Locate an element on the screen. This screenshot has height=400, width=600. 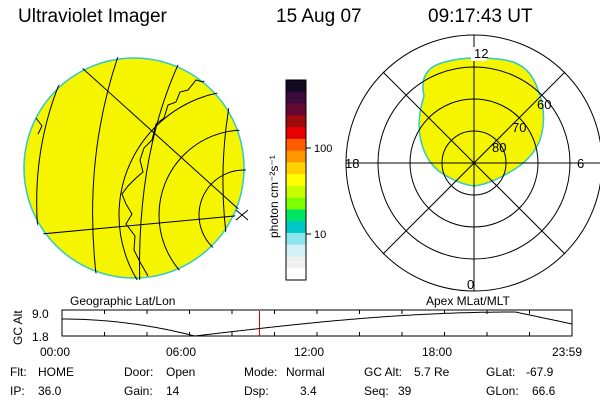
mlt-label-6: 6 is located at coordinates (580, 163).